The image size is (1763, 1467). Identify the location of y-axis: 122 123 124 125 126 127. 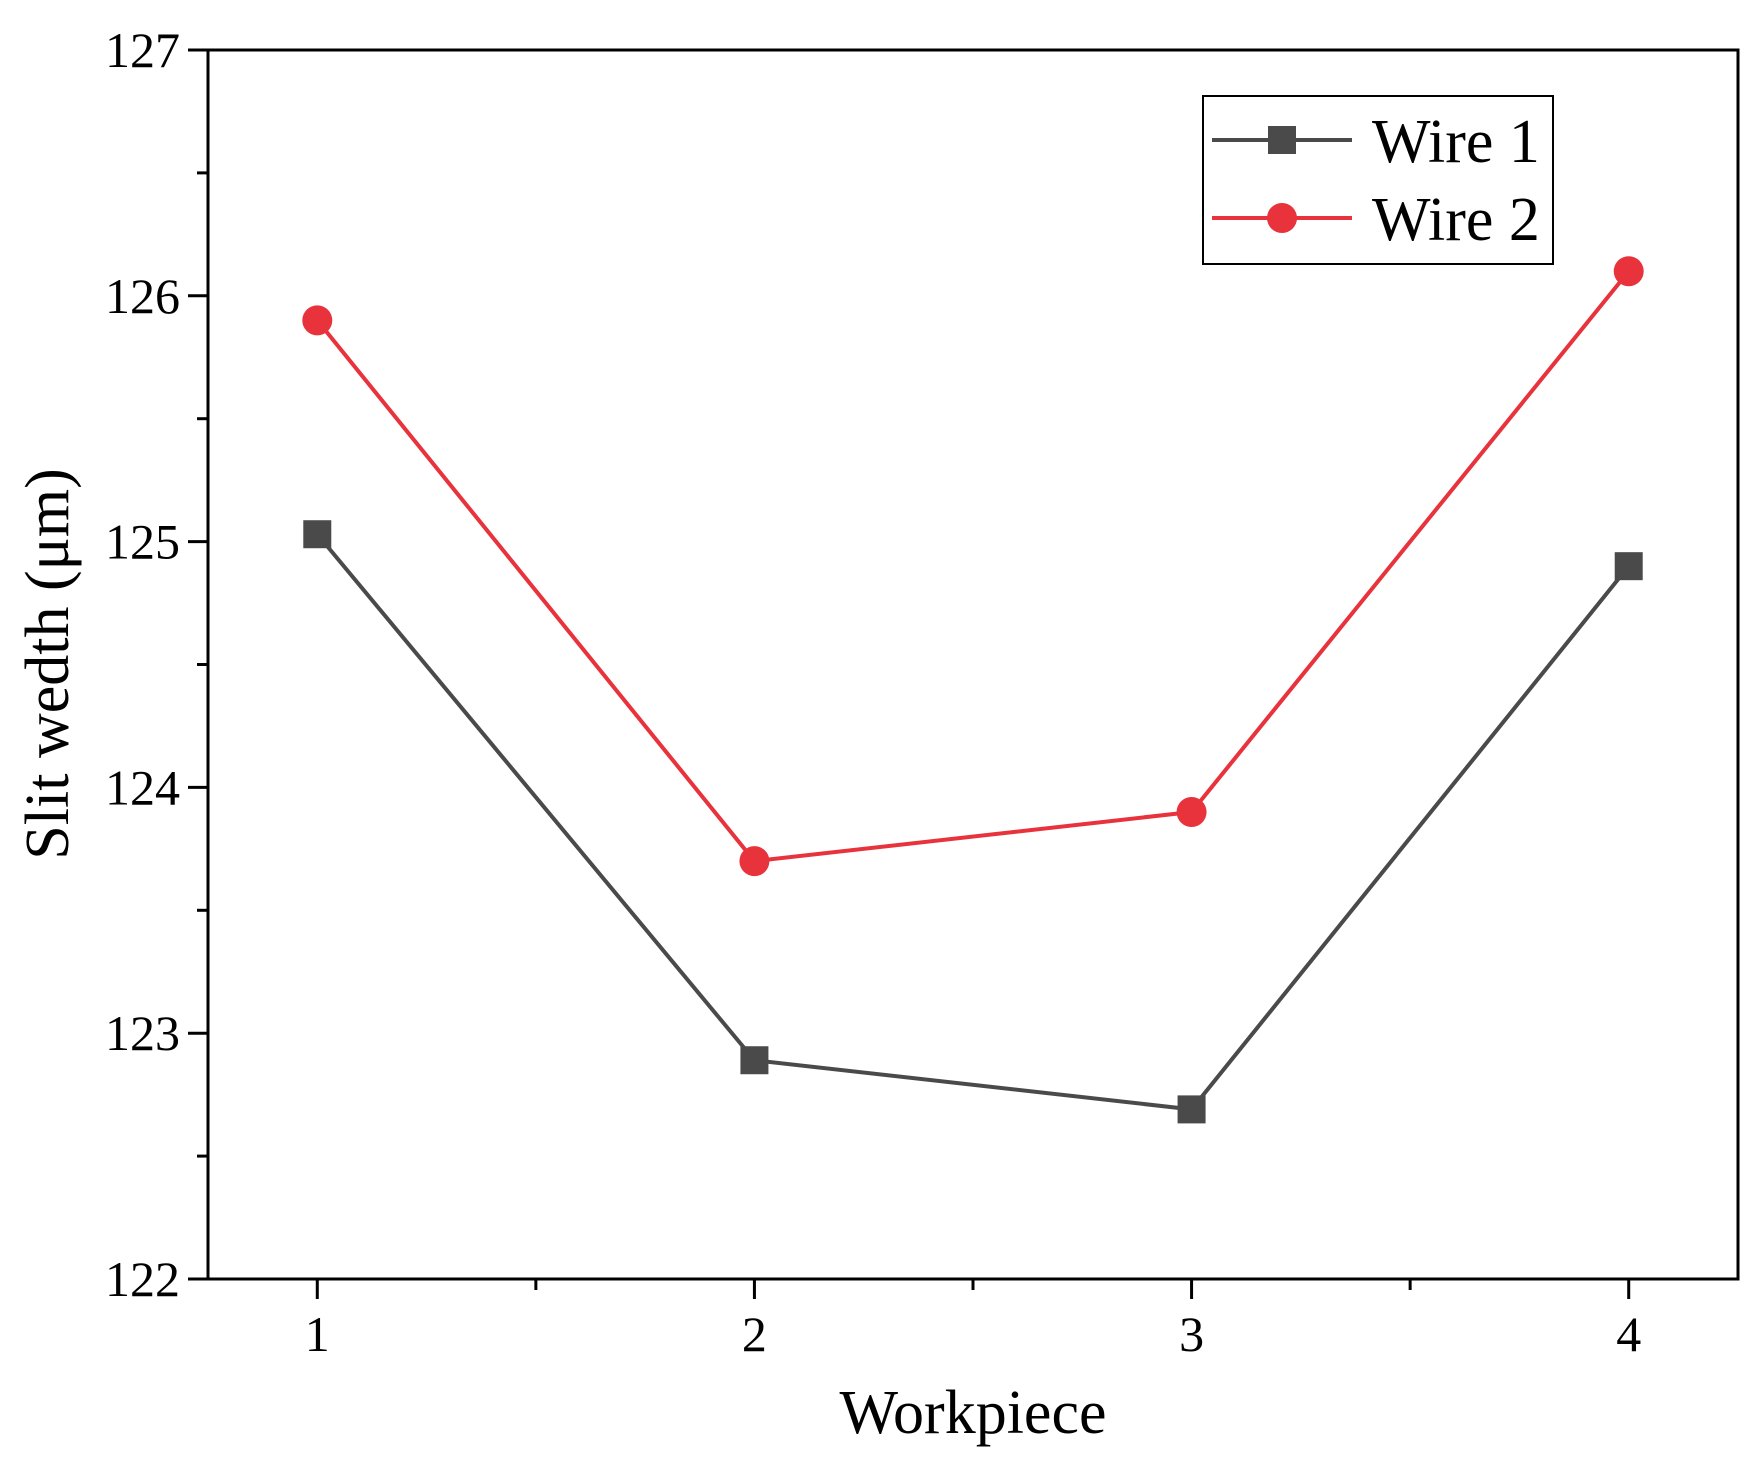
(156, 664).